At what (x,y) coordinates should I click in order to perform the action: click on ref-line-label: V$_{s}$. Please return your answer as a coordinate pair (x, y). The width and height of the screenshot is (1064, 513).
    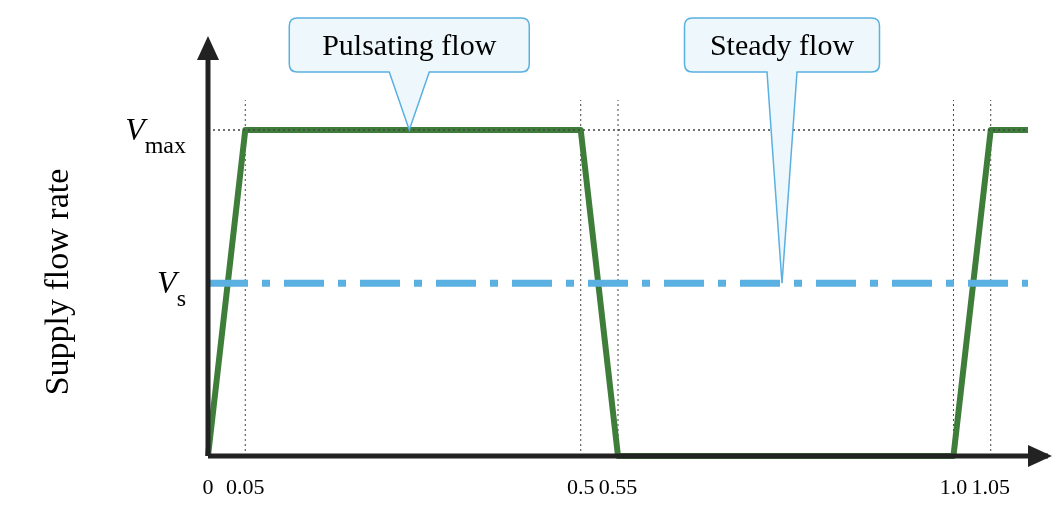
    Looking at the image, I should click on (171, 288).